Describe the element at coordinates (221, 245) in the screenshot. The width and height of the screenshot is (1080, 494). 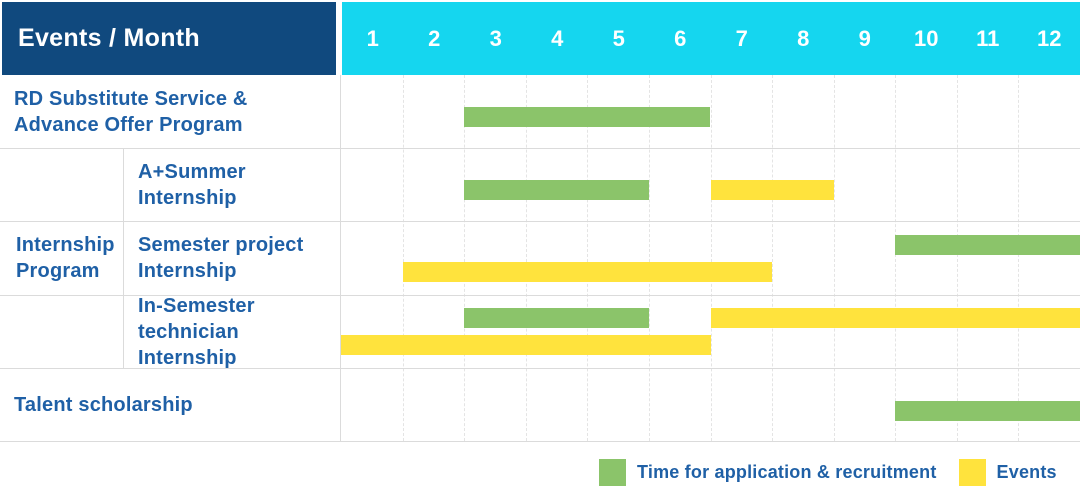
I see `row-label-line: Semester project` at that location.